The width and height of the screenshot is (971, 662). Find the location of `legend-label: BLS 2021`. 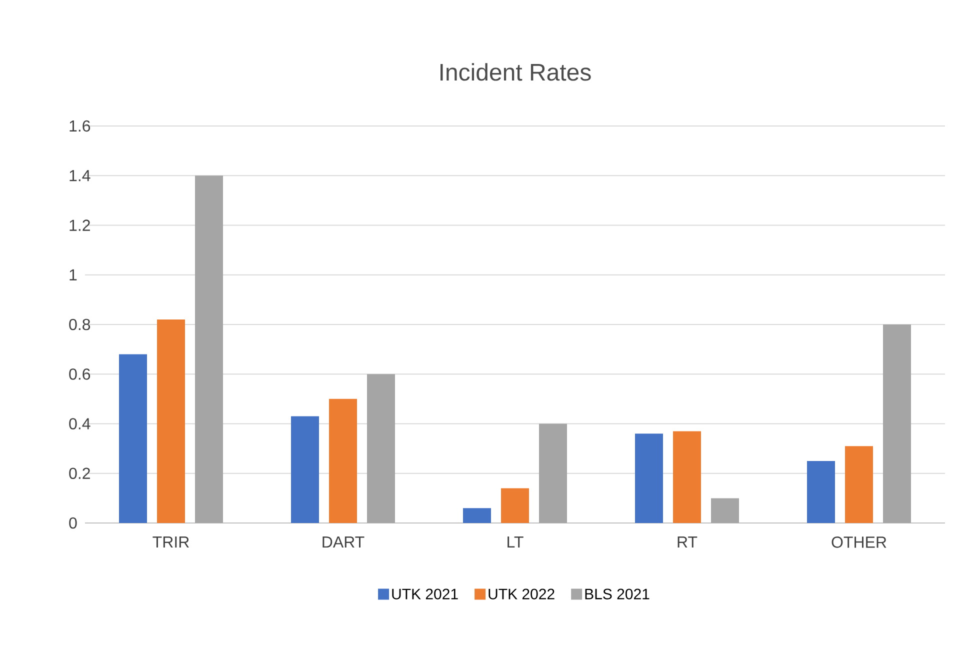

legend-label: BLS 2021 is located at coordinates (617, 594).